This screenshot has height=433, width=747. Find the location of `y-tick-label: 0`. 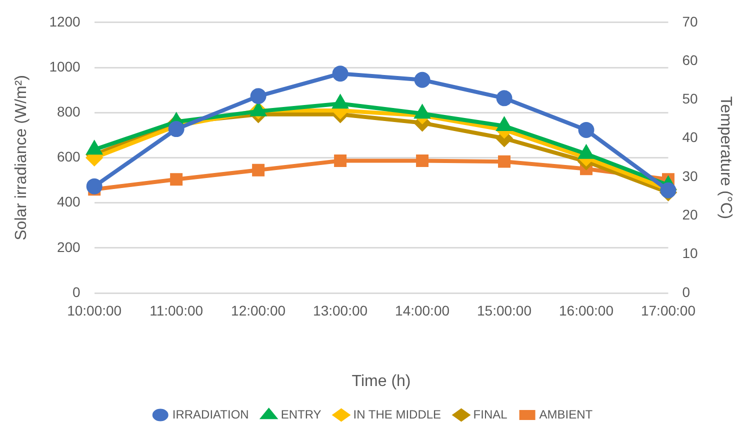

y-tick-label: 0 is located at coordinates (76, 292).